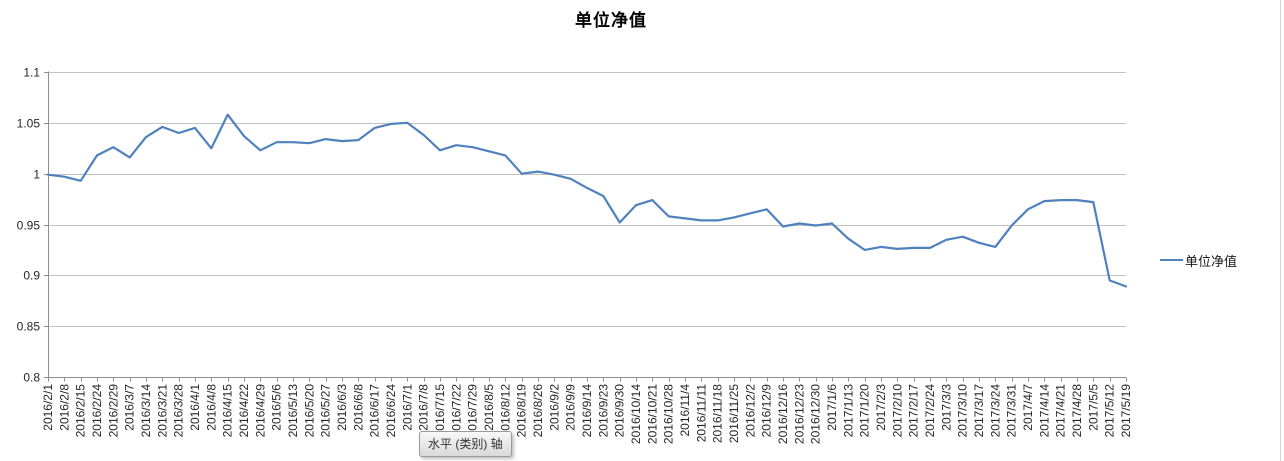 The width and height of the screenshot is (1284, 461). Describe the element at coordinates (620, 411) in the screenshot. I see `x-axis-tick-label: 2016/9/30` at that location.